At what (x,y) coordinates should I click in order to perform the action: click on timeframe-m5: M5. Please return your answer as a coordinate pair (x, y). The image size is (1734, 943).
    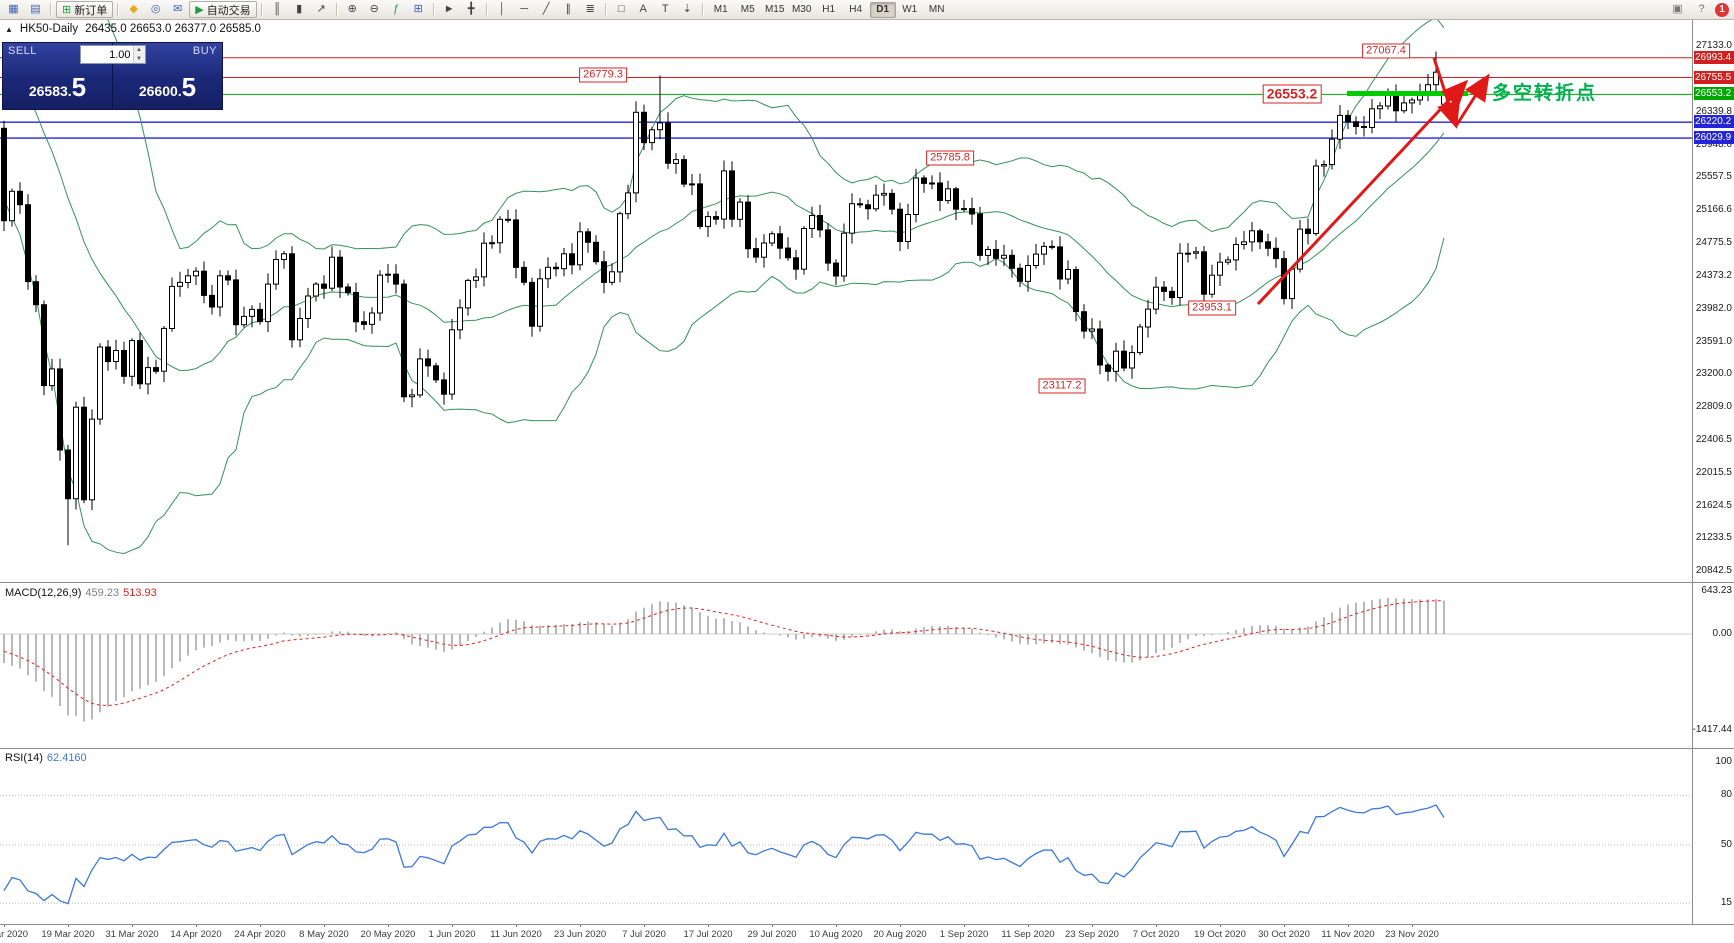
    Looking at the image, I should click on (747, 9).